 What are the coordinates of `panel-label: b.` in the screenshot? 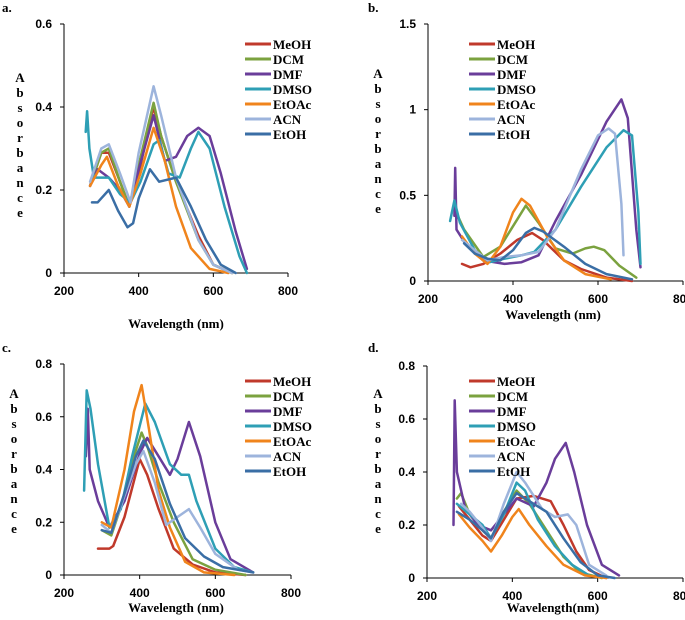 It's located at (373, 7).